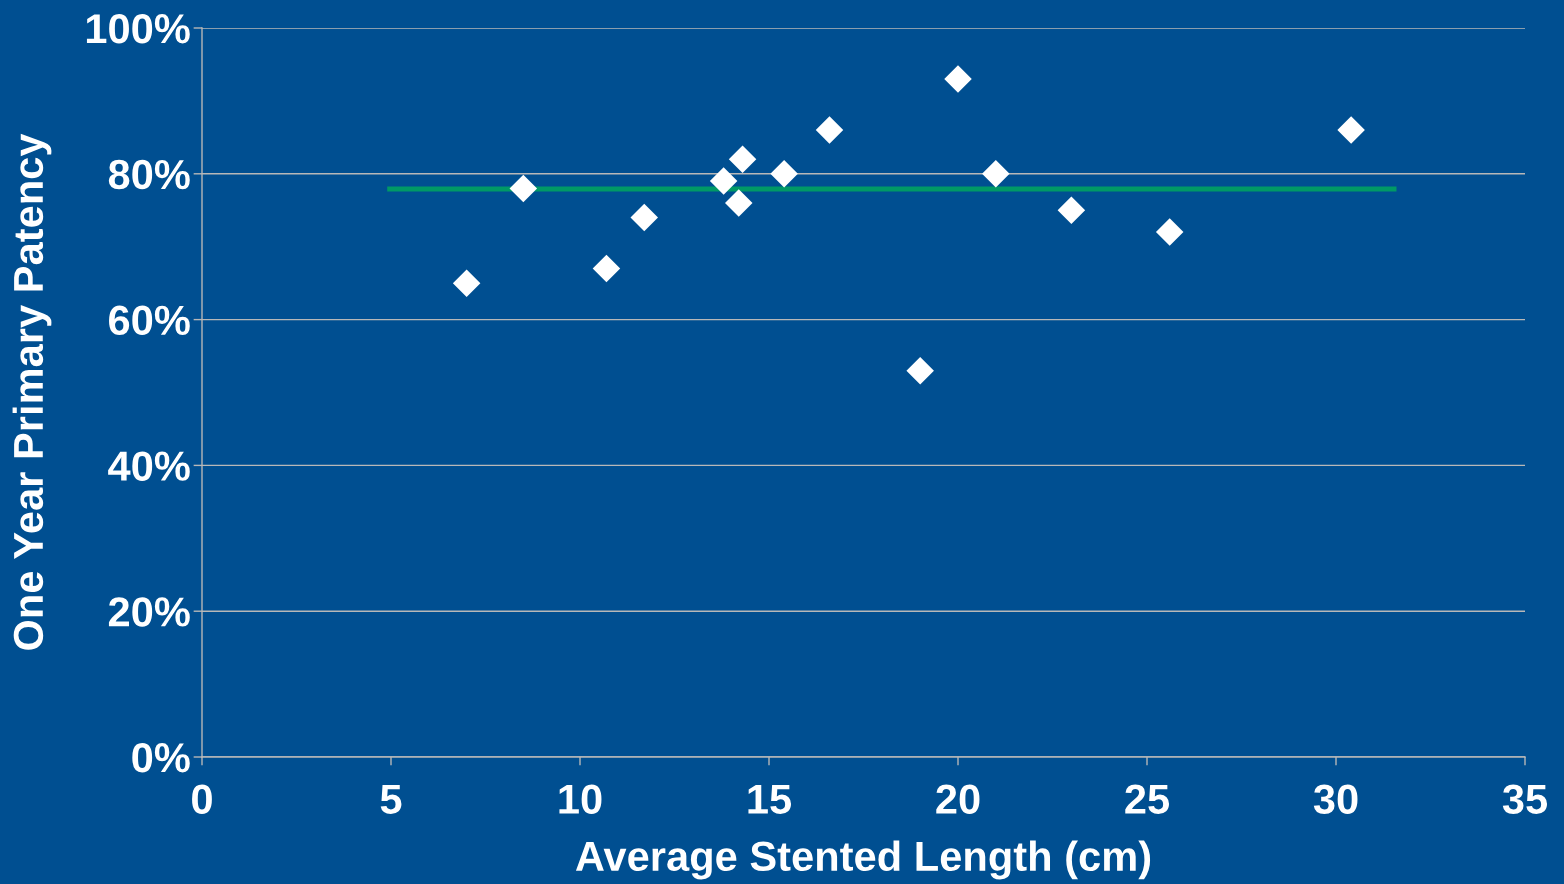 The height and width of the screenshot is (884, 1564). Describe the element at coordinates (149, 320) in the screenshot. I see `y-tick-label: 60%` at that location.